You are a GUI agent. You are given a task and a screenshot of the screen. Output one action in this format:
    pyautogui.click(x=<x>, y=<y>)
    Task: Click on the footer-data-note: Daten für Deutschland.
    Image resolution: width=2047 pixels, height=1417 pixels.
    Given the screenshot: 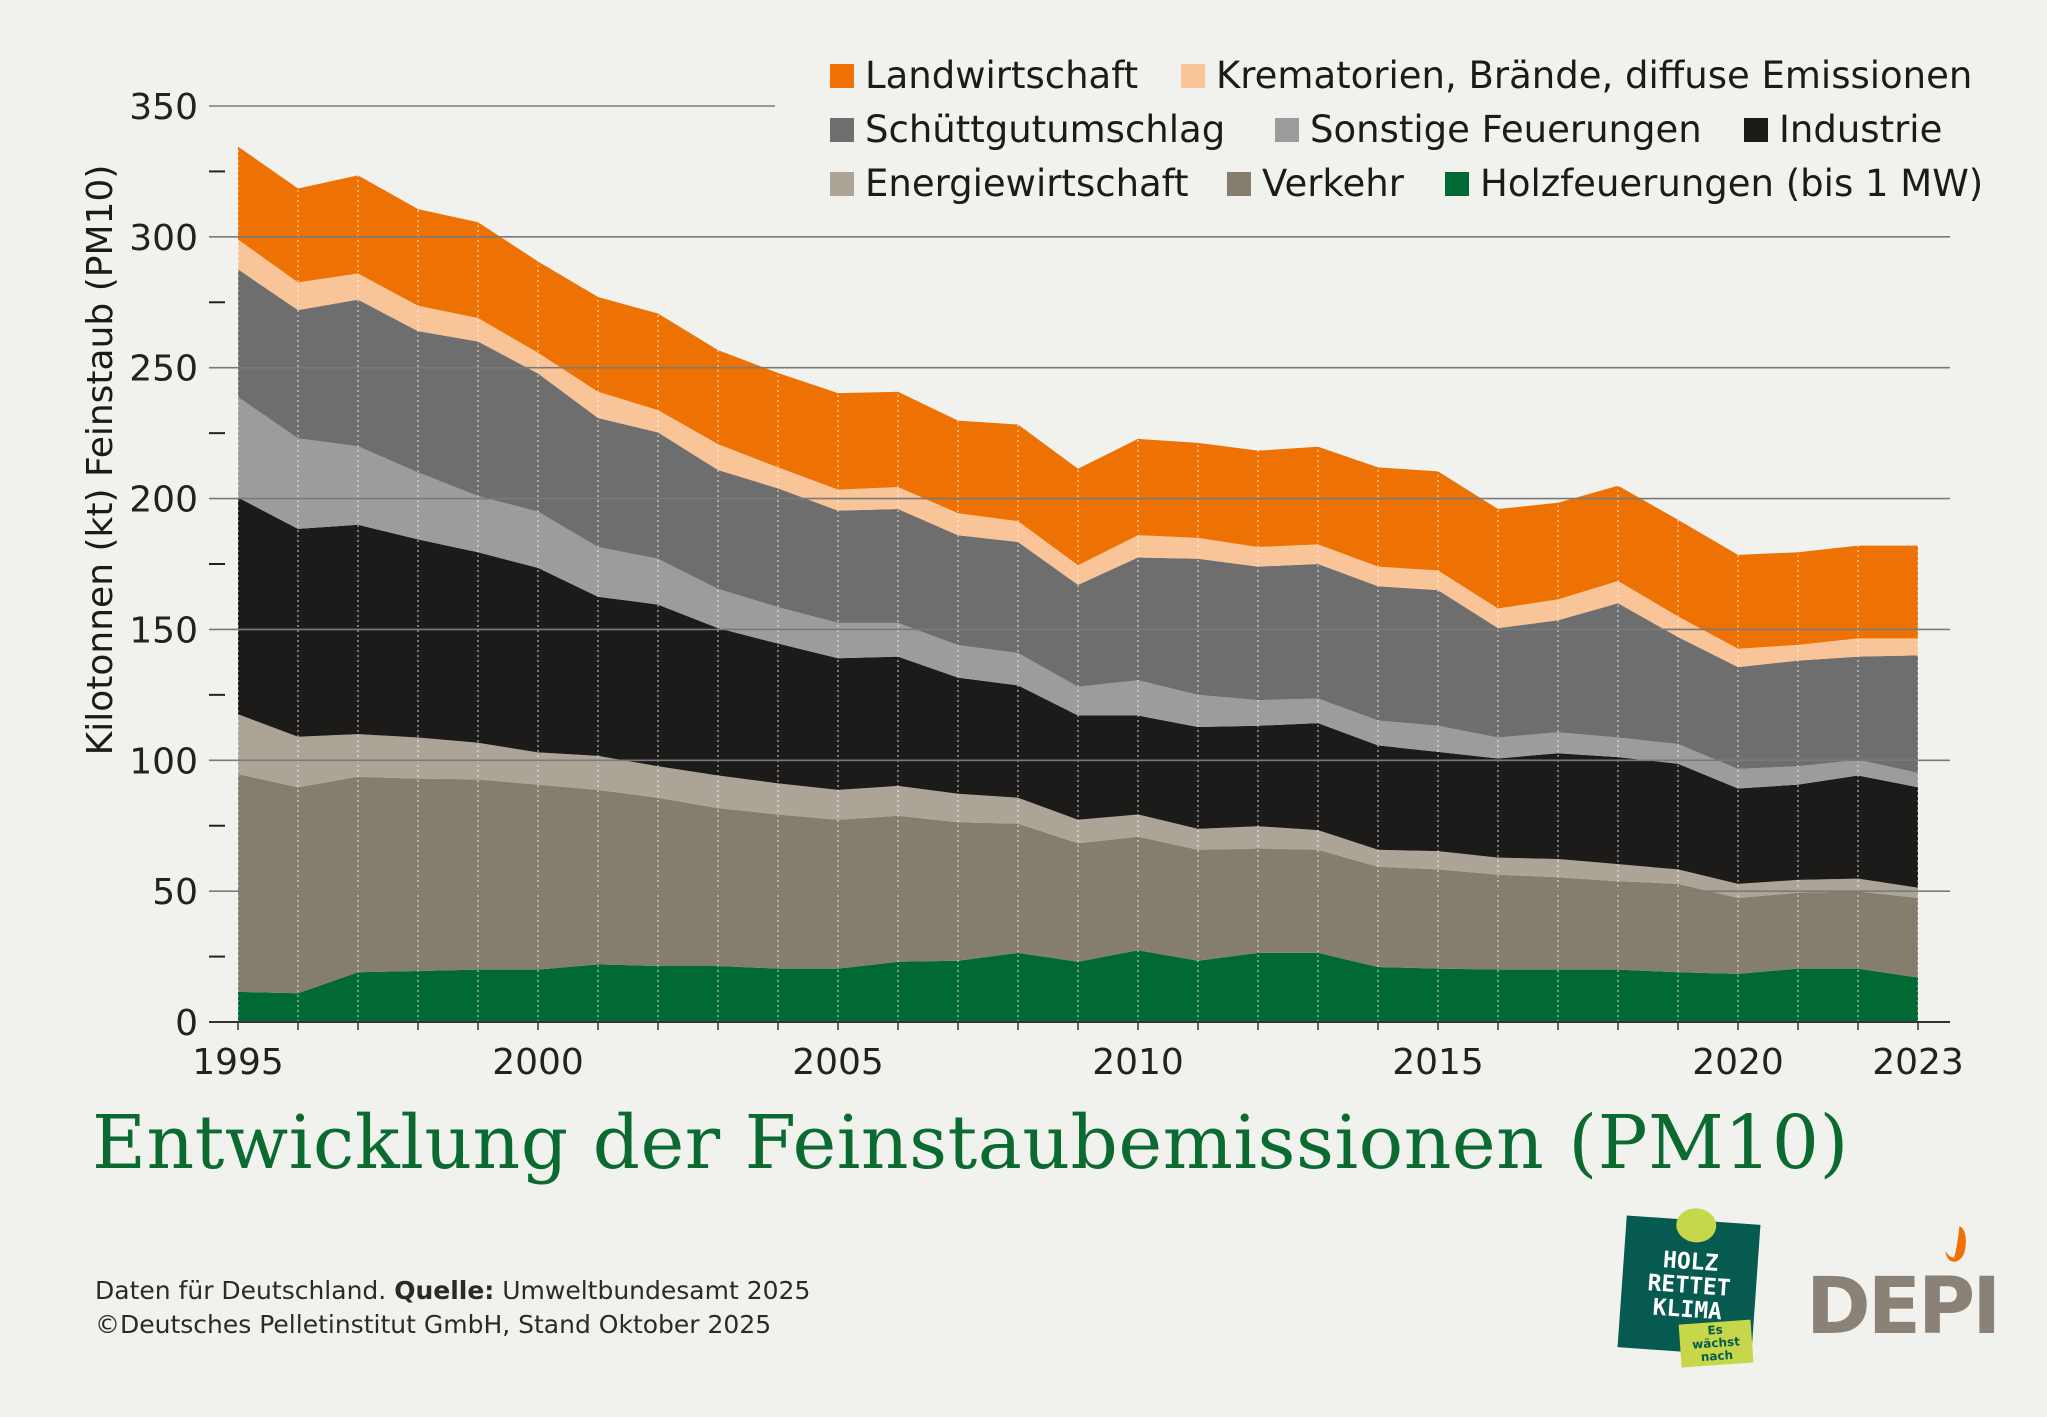 What is the action you would take?
    pyautogui.click(x=245, y=1290)
    